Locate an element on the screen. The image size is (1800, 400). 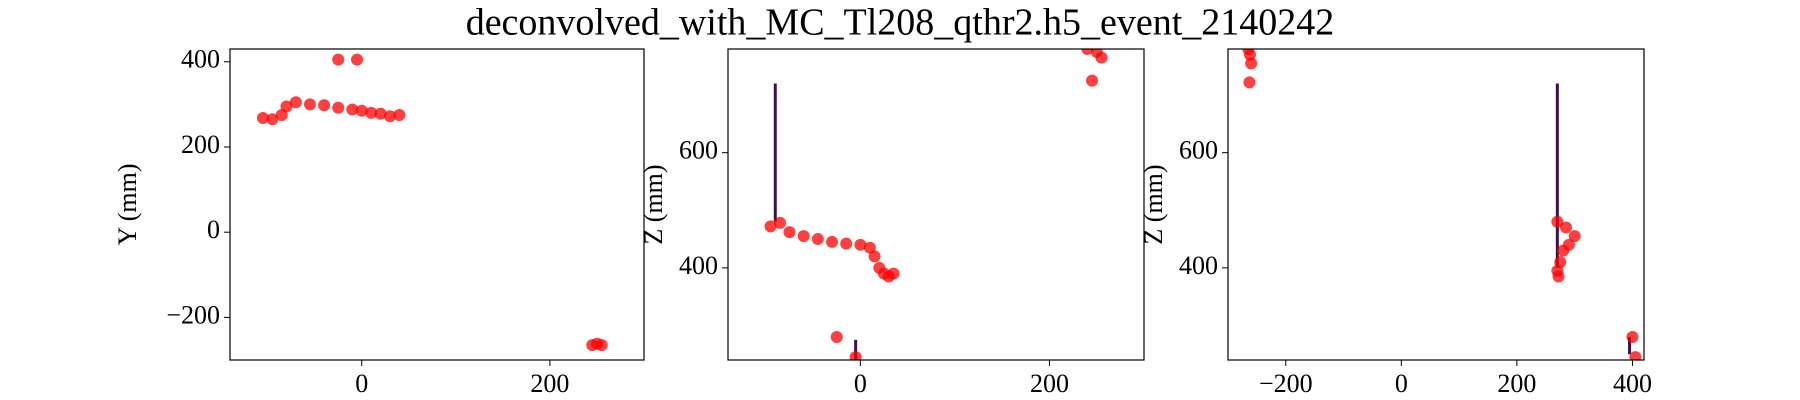
y-tick-label: 200 is located at coordinates (200, 144).